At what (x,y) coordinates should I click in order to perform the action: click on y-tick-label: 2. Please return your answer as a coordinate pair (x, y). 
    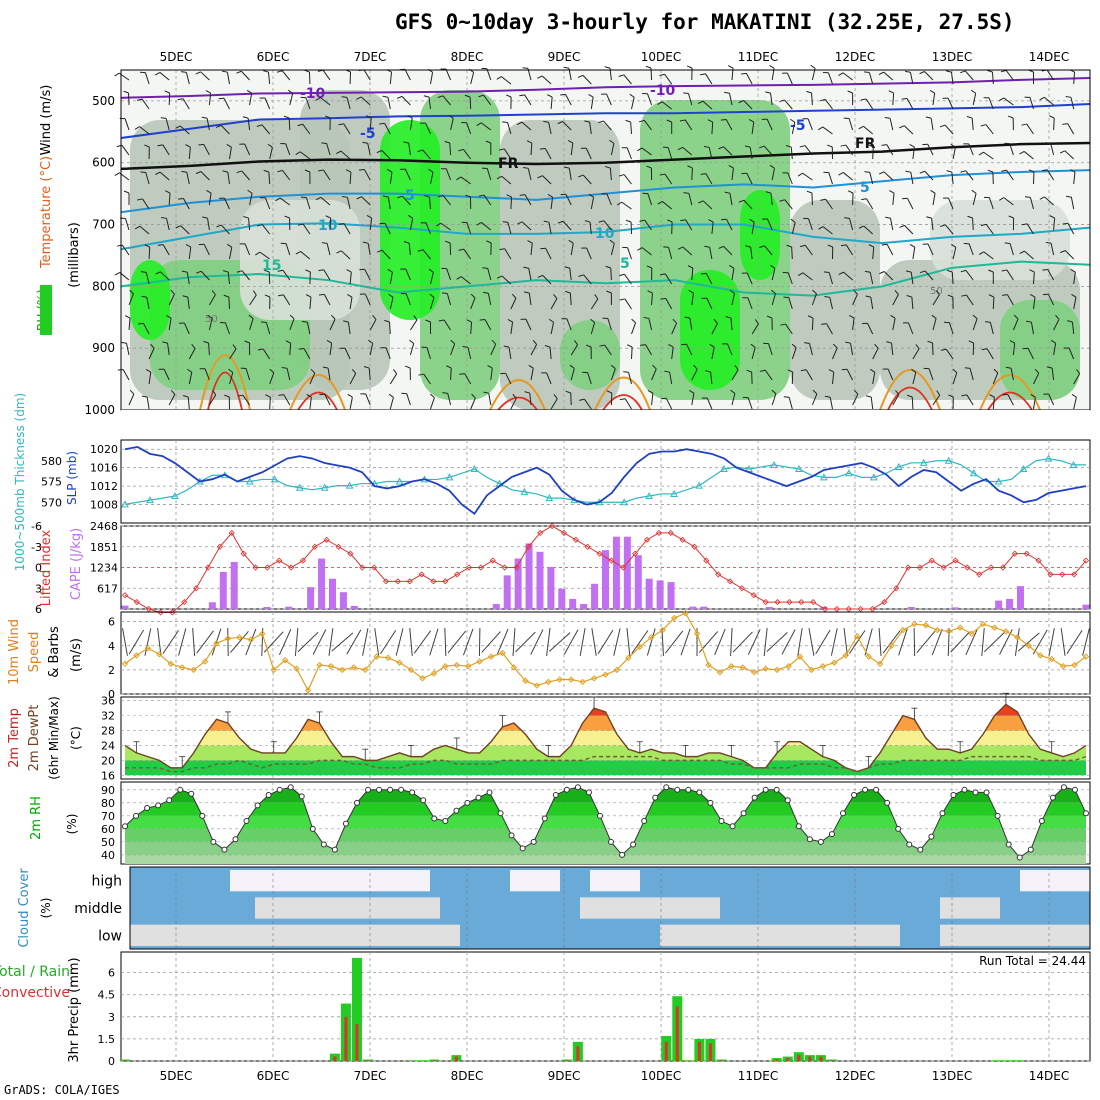
    Looking at the image, I should click on (111, 670).